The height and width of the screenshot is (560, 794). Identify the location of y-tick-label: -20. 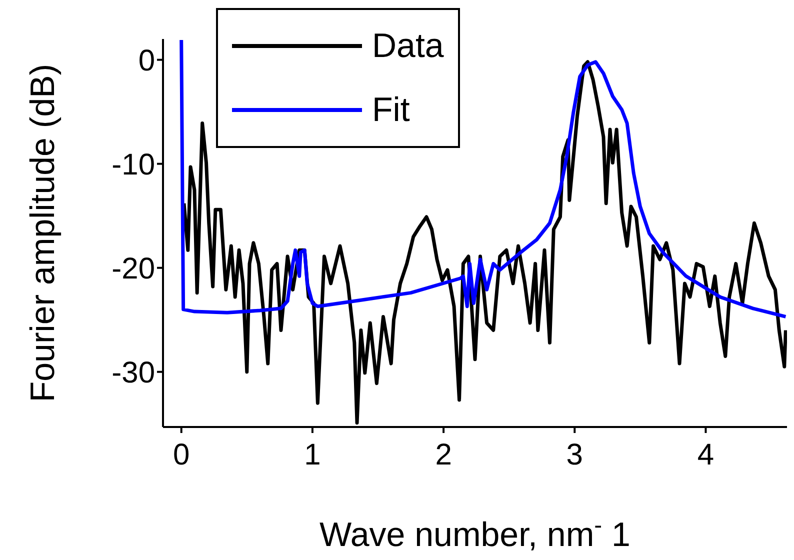
(133, 269).